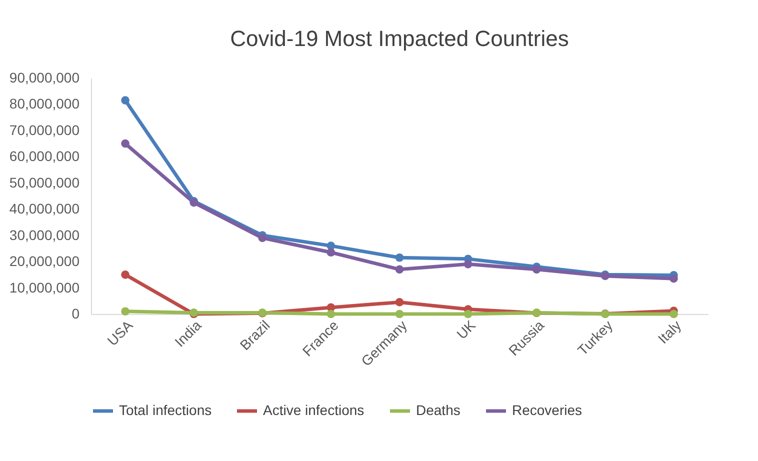 Image resolution: width=758 pixels, height=461 pixels. What do you see at coordinates (547, 410) in the screenshot?
I see `legend-label: Recoveries` at bounding box center [547, 410].